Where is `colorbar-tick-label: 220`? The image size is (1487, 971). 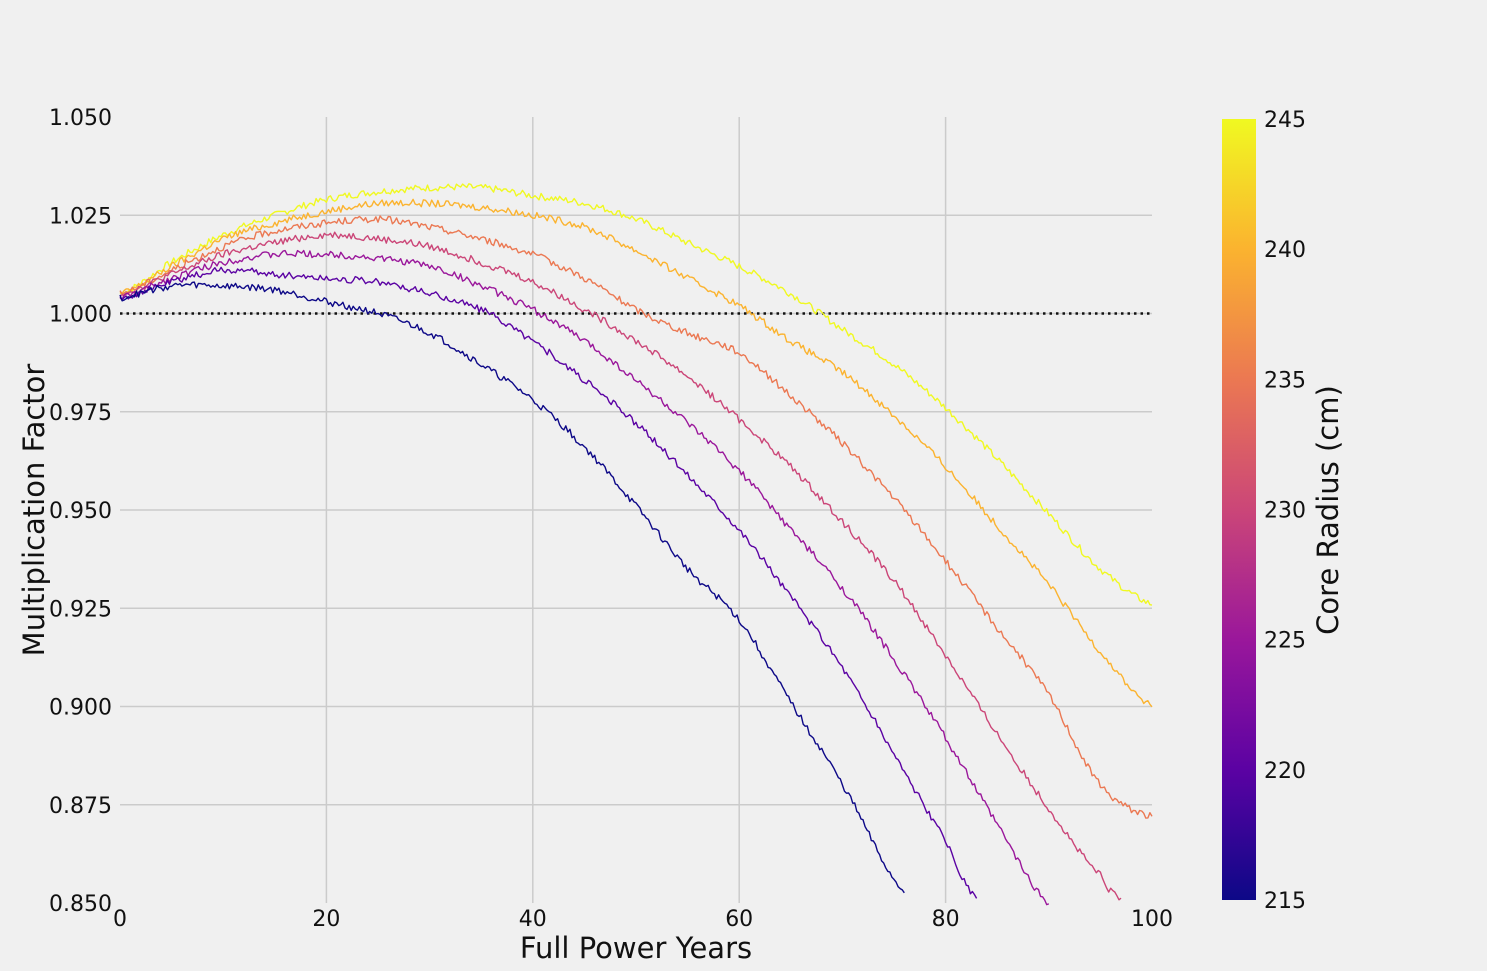 colorbar-tick-label: 220 is located at coordinates (1285, 771).